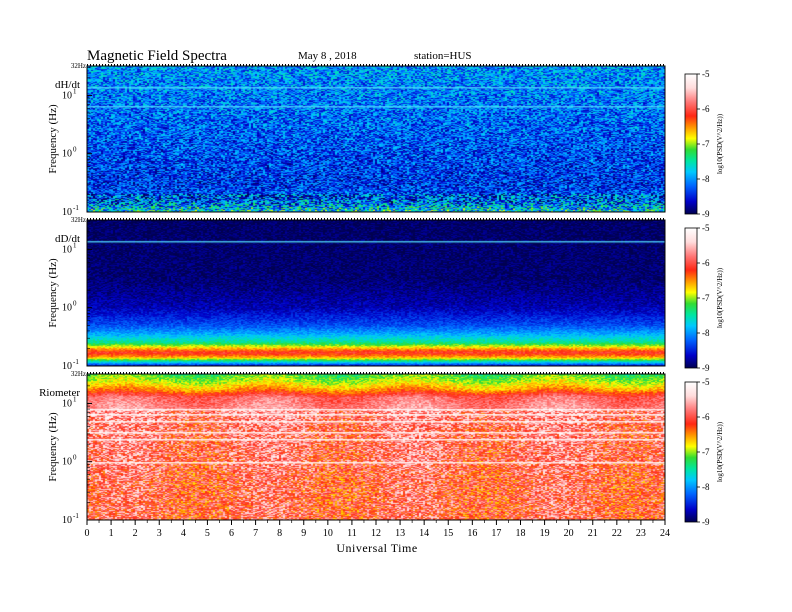 This screenshot has height=612, width=792. I want to click on x-tick-label: 19, so click(545, 533).